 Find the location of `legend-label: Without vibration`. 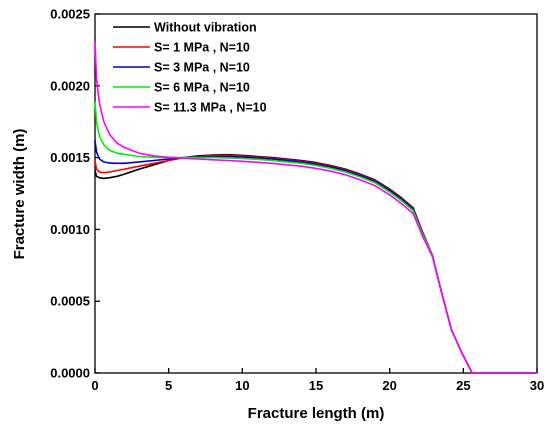

legend-label: Without vibration is located at coordinates (205, 28).